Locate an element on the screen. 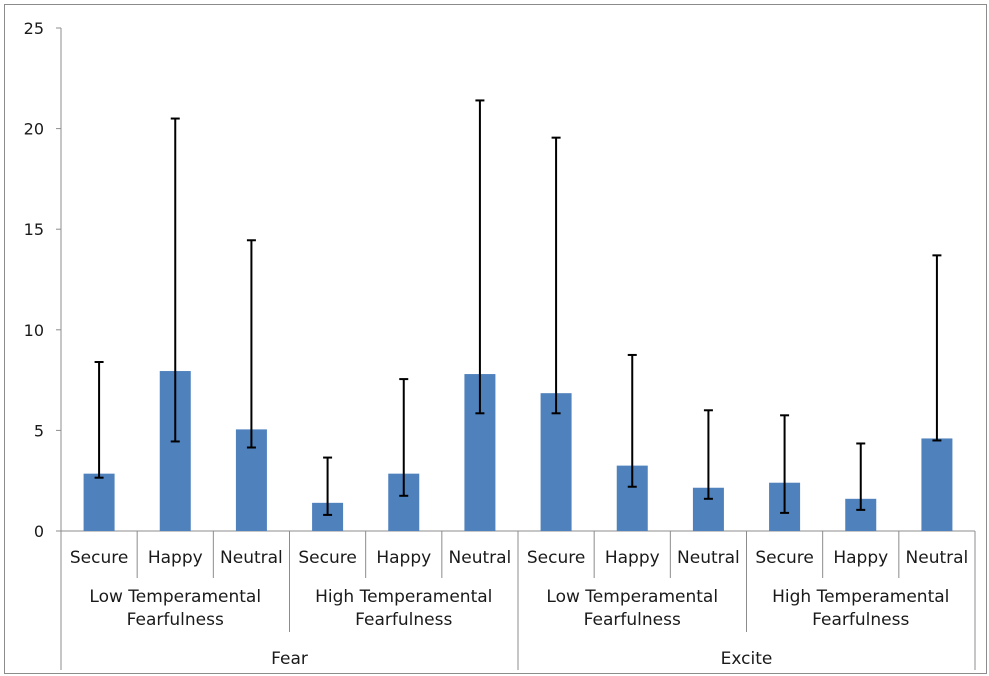 This screenshot has width=989, height=676. y-tick-label: 25 is located at coordinates (34, 28).